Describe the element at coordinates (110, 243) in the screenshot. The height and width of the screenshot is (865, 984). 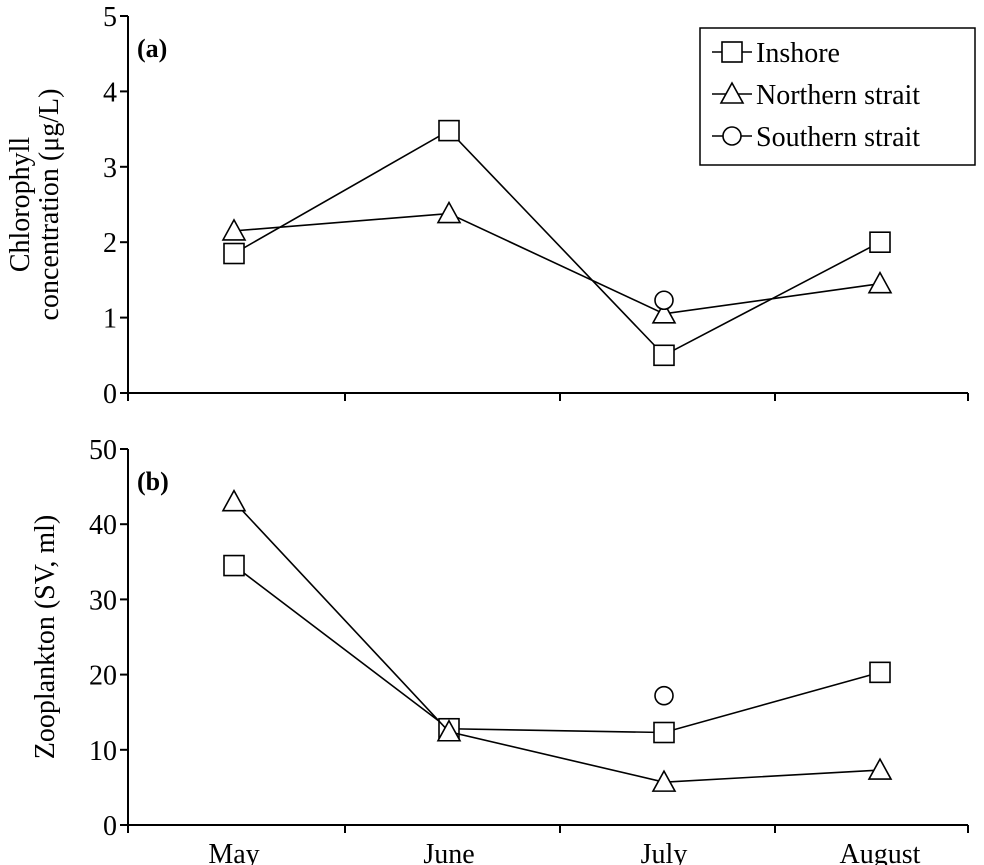
I see `y-tick-label: 2` at that location.